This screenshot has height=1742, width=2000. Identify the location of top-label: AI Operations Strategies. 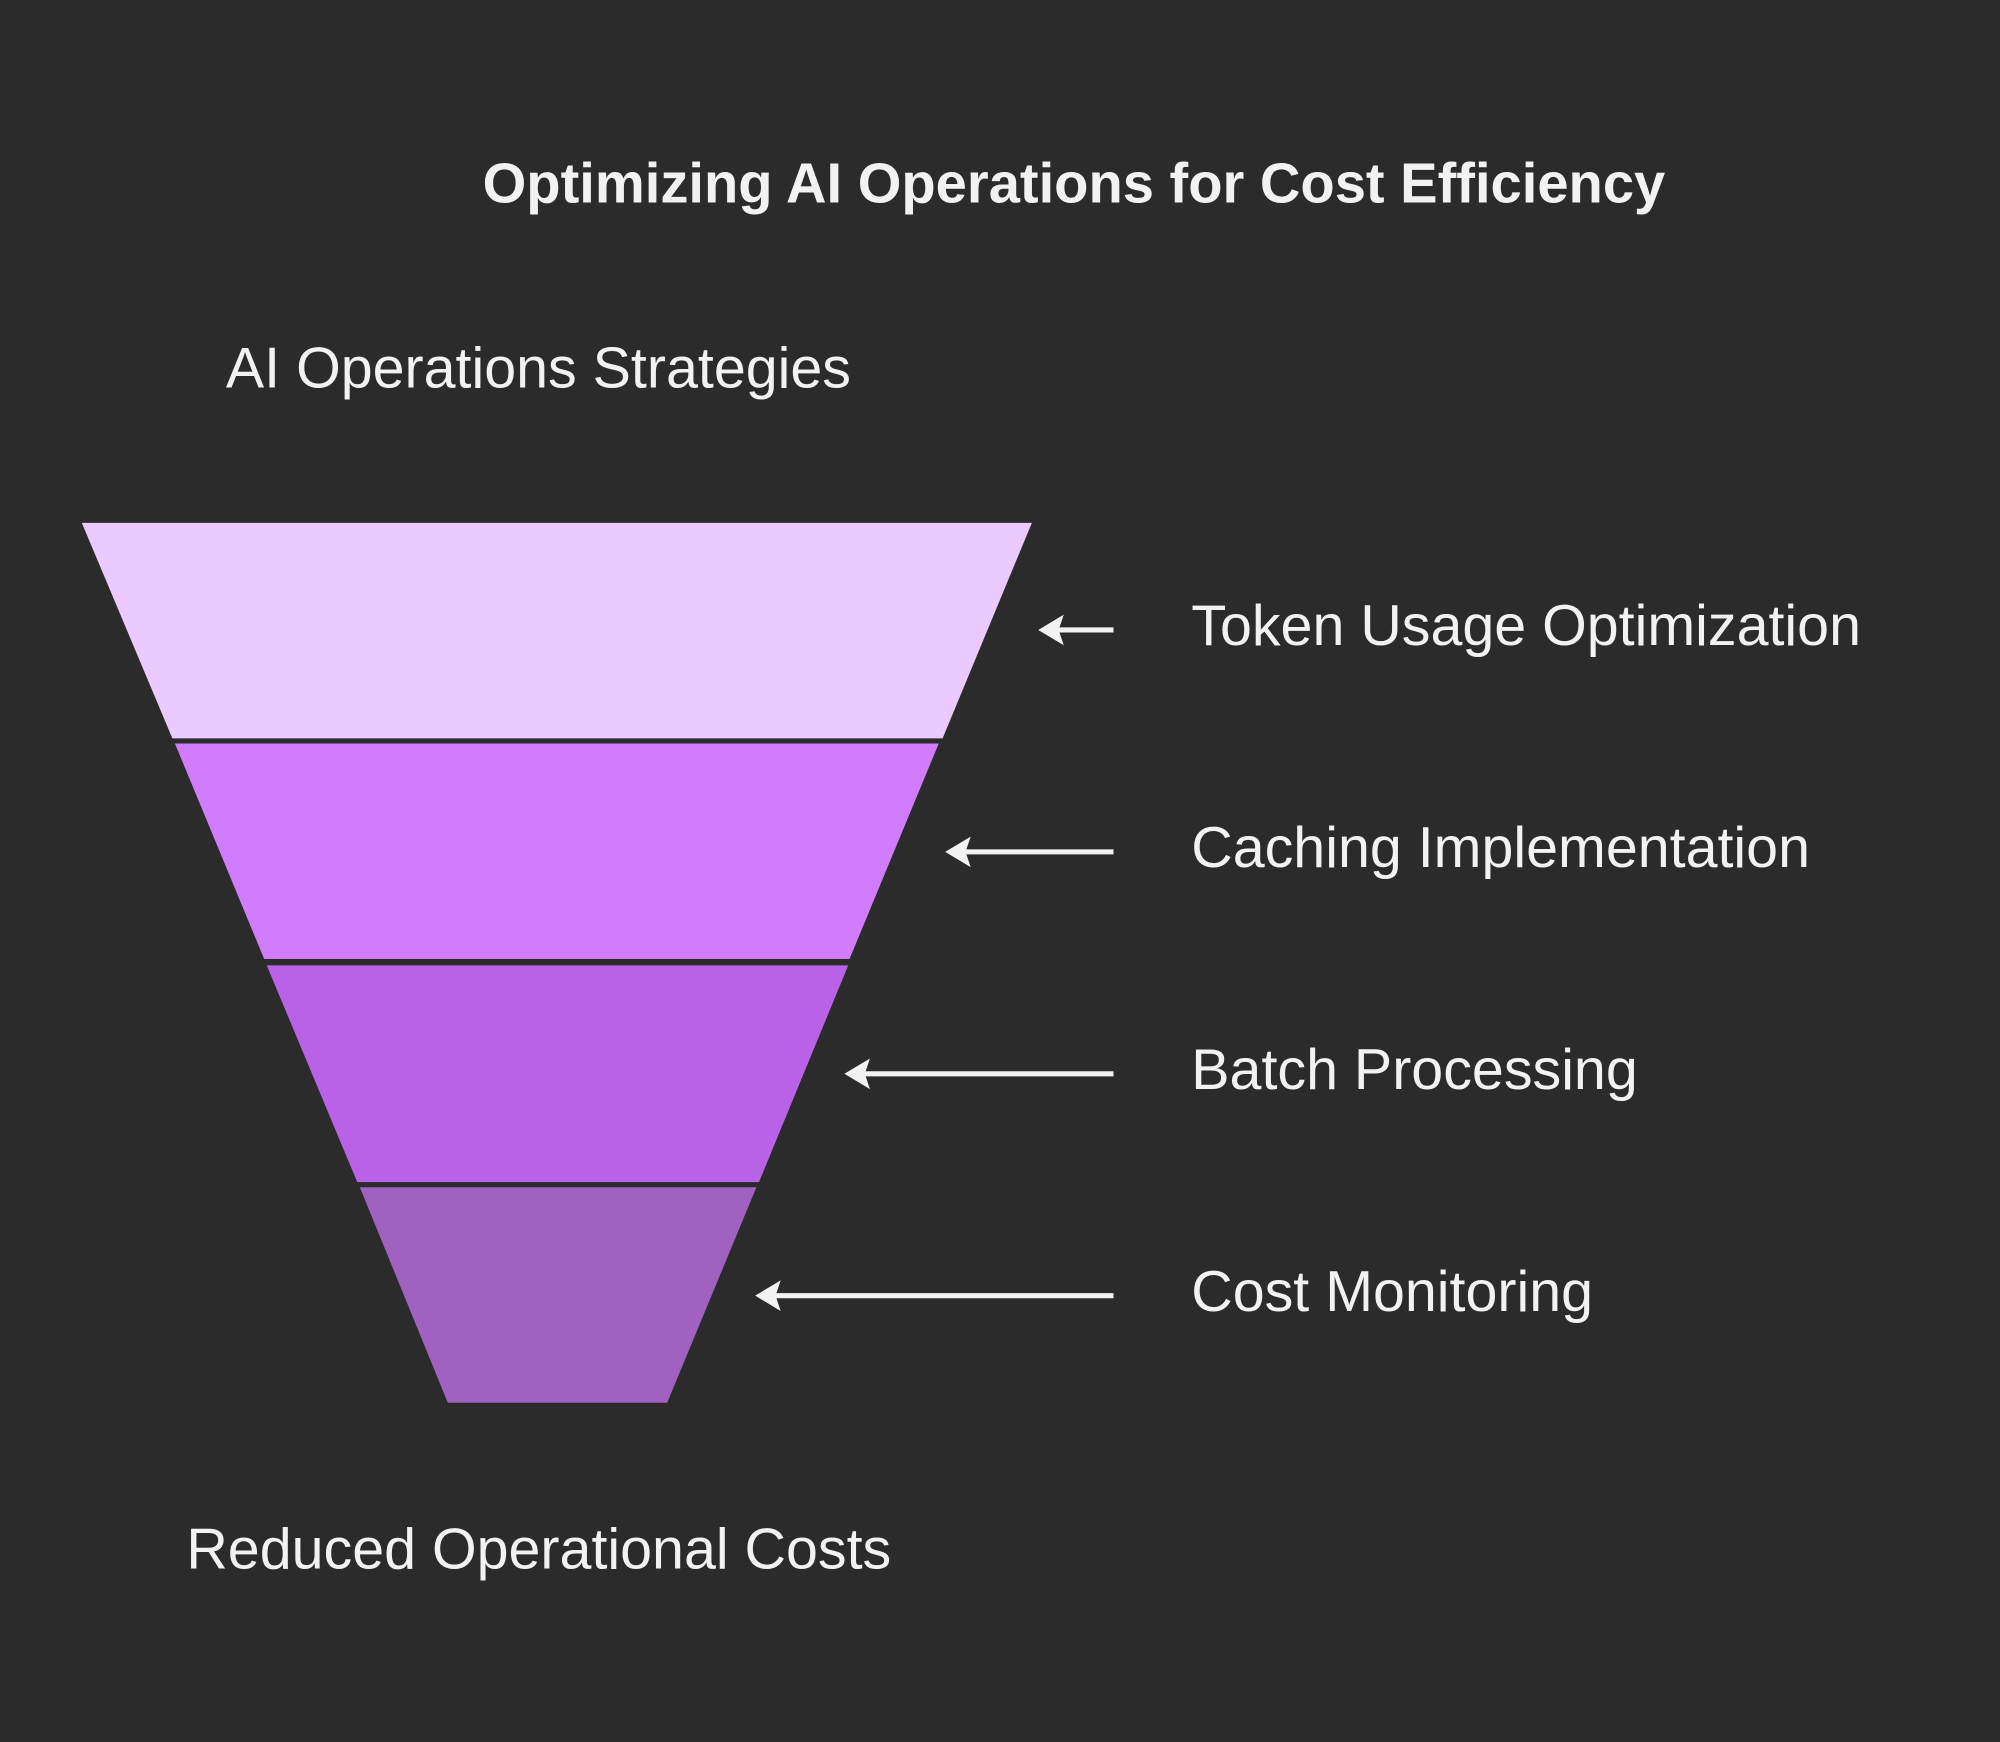
(538, 369).